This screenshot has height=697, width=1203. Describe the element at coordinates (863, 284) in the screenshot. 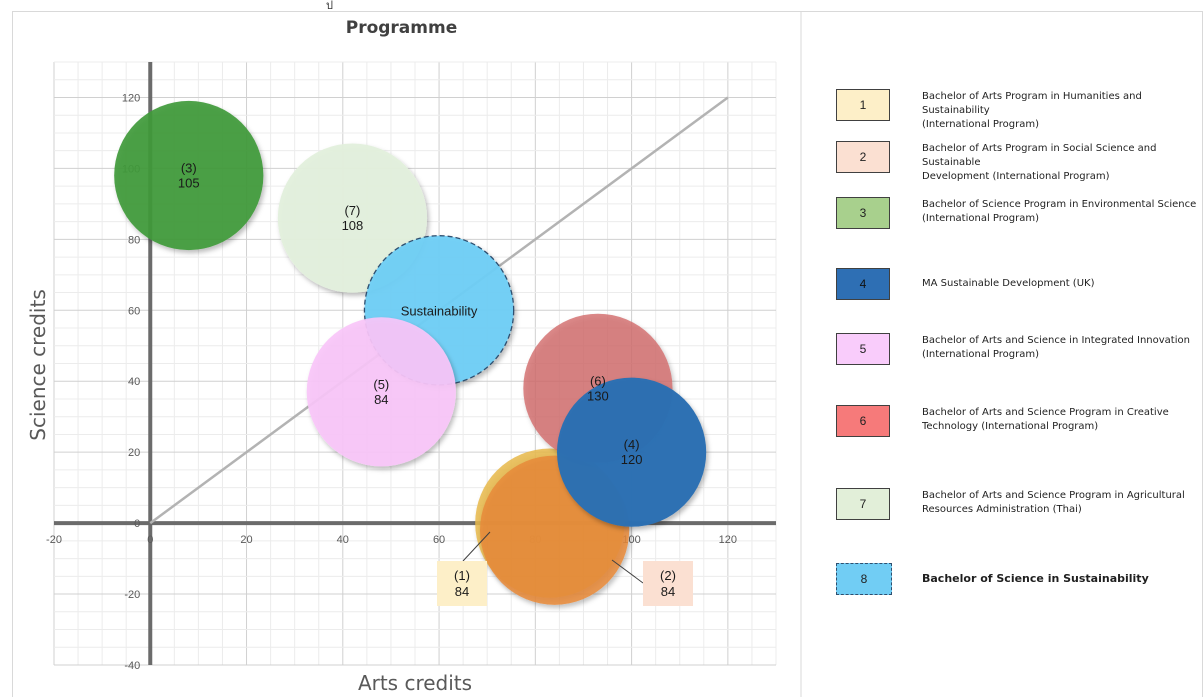

I see `legend-swatch-4: 4` at that location.